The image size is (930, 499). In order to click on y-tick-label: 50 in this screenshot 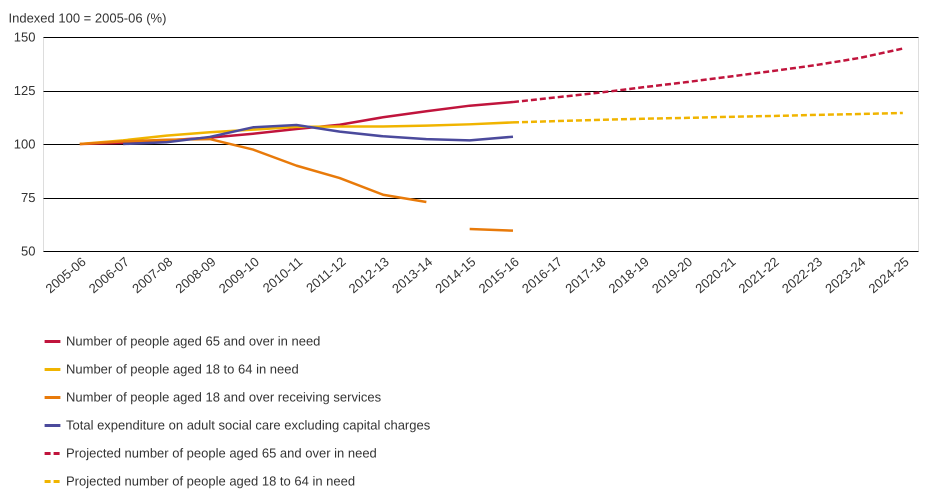, I will do `click(28, 251)`.